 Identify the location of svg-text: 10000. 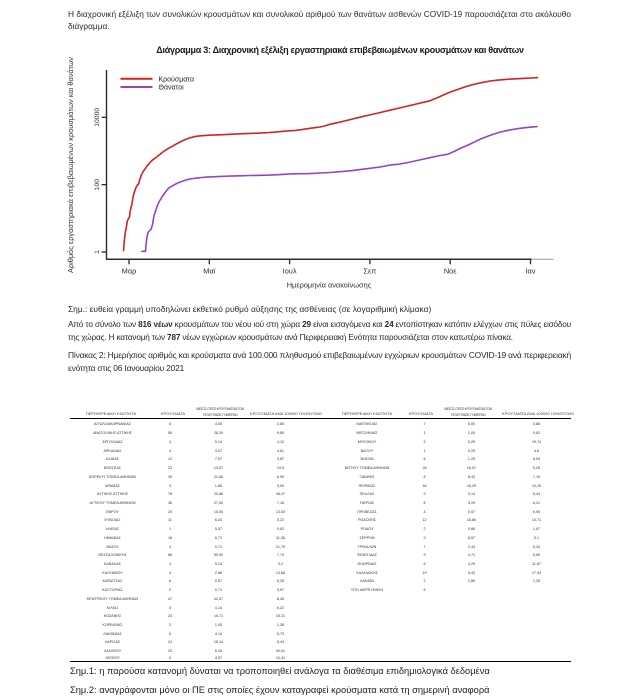
(97, 117).